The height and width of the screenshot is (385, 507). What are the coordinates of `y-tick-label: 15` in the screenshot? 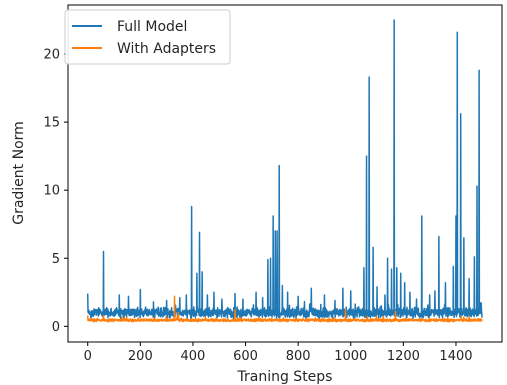 It's located at (51, 123).